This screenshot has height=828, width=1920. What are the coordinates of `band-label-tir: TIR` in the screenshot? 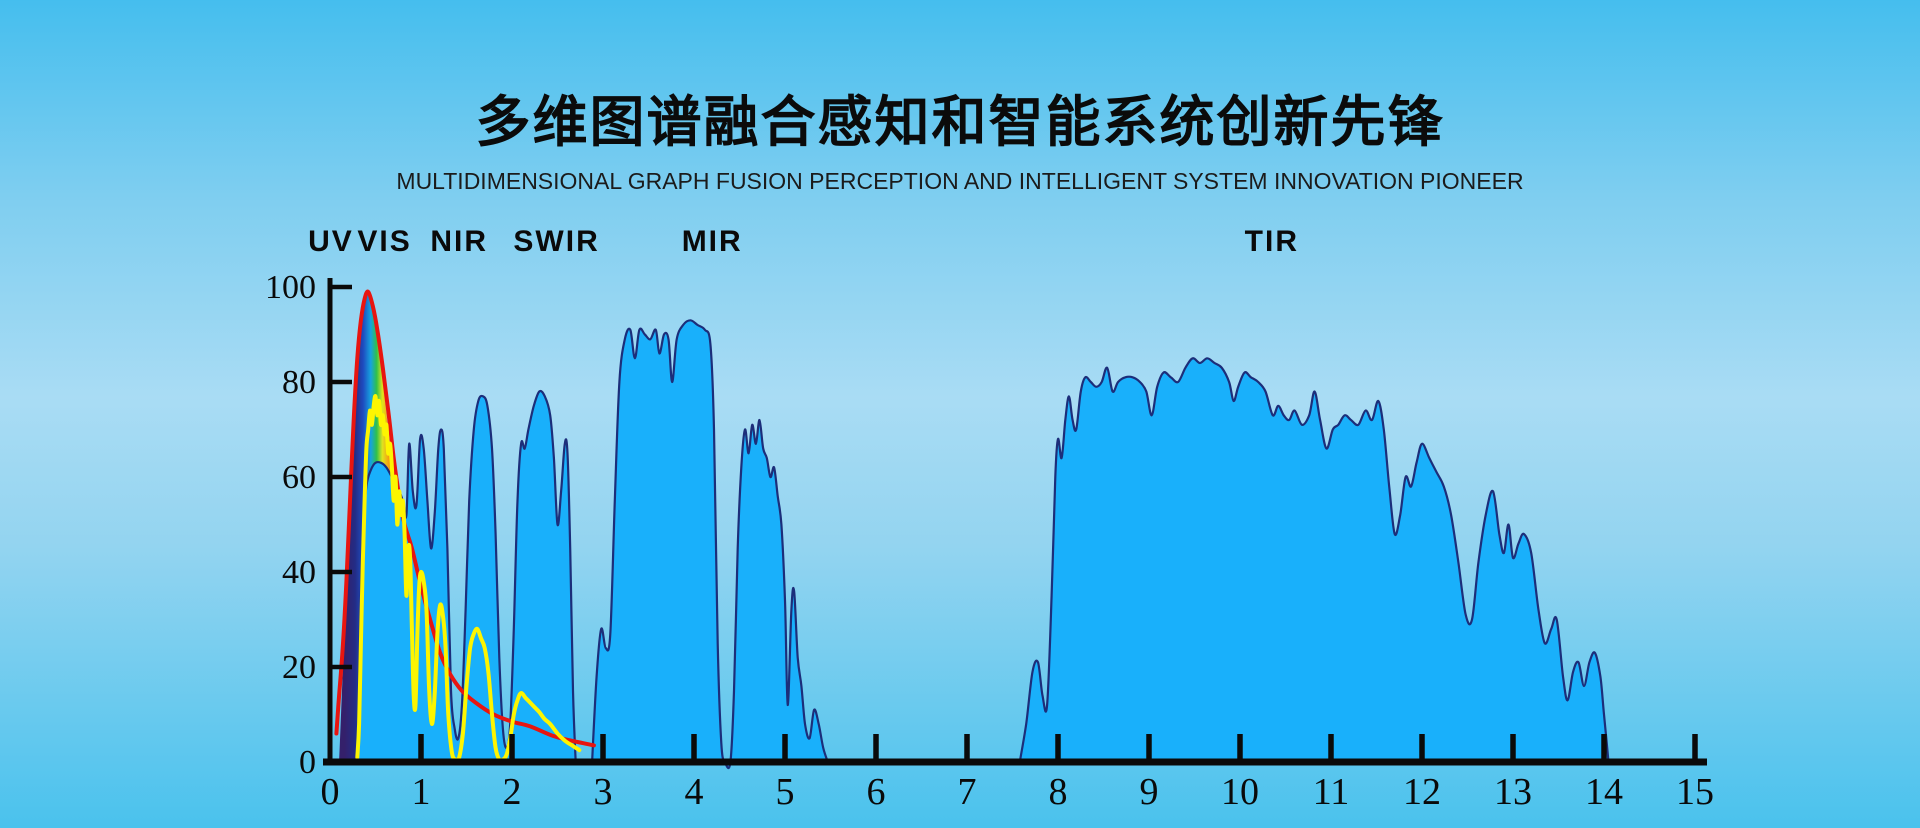 It's located at (1272, 241).